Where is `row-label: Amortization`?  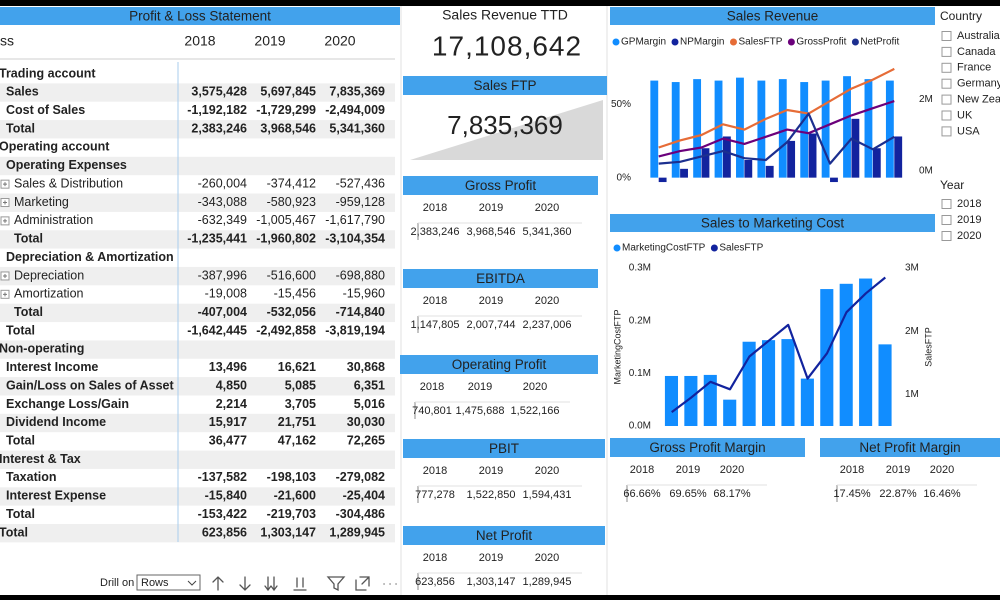 row-label: Amortization is located at coordinates (49, 294).